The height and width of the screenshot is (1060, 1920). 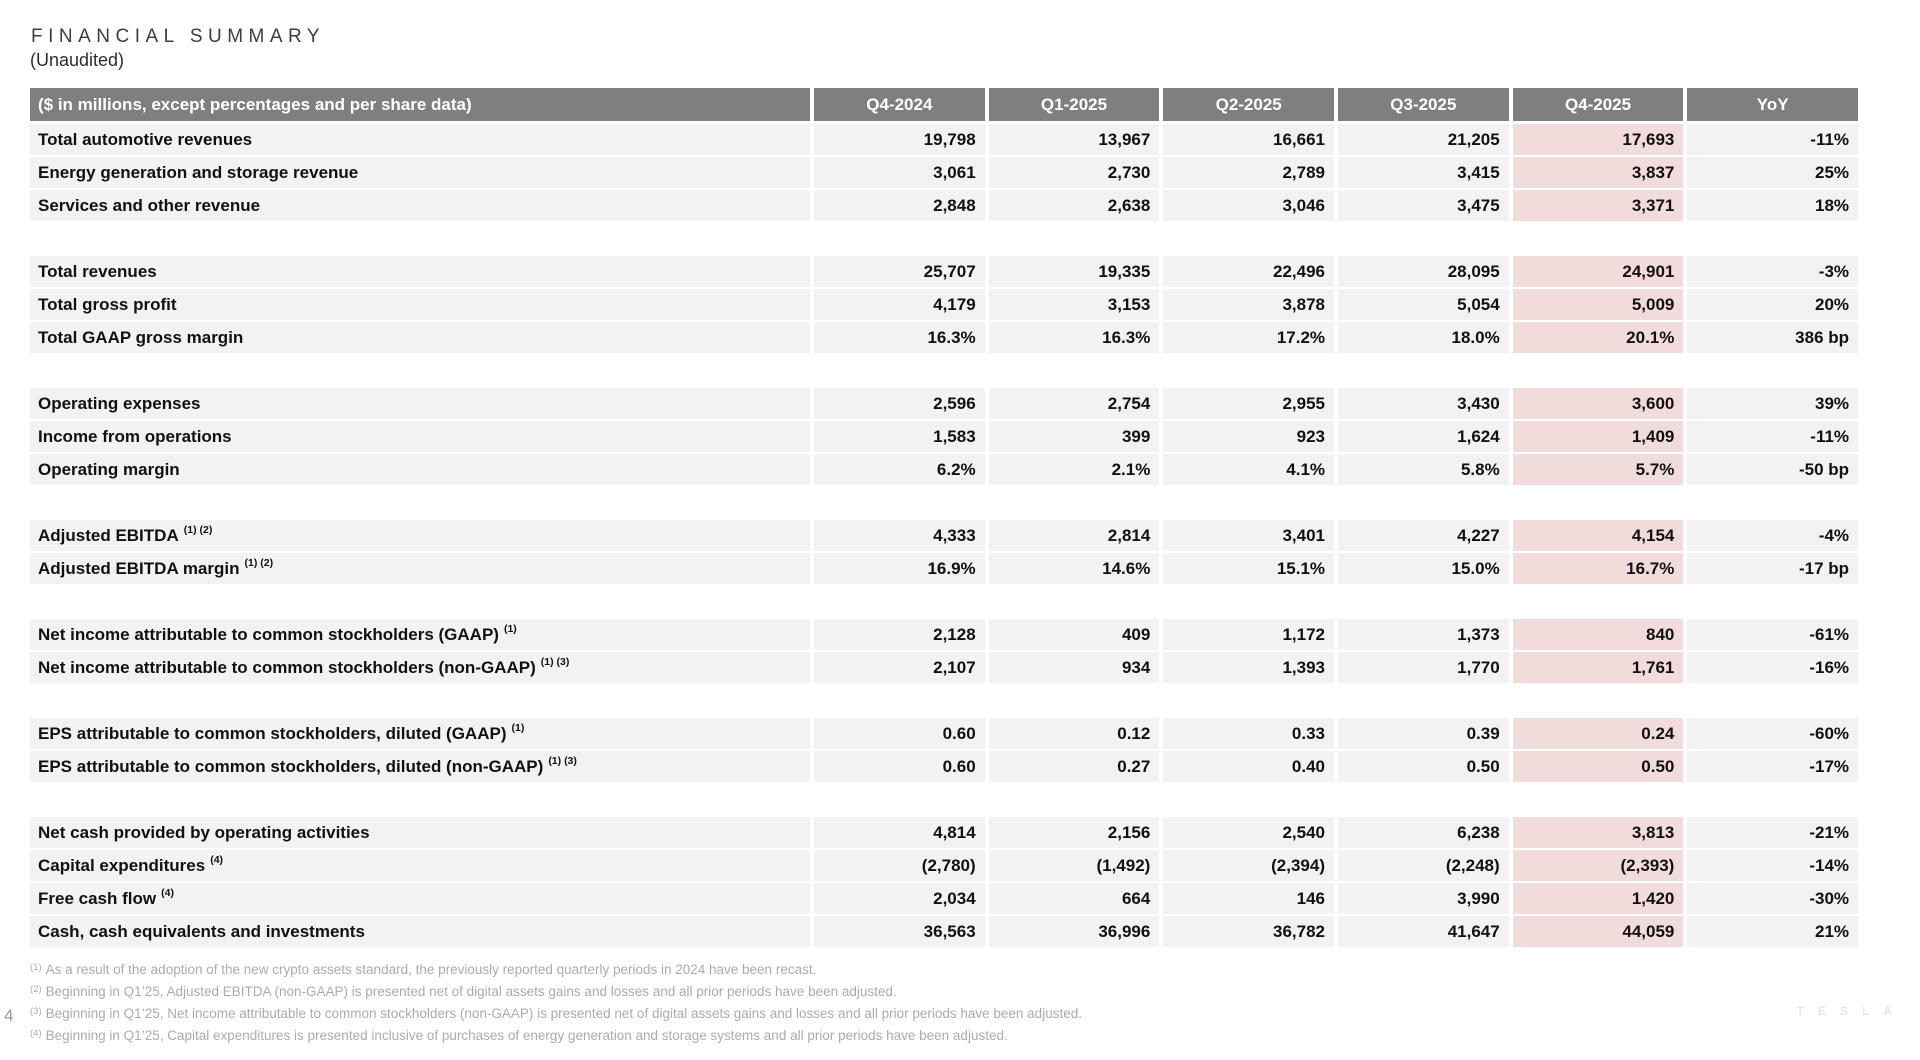 I want to click on value-cell: 2,107, so click(x=899, y=667).